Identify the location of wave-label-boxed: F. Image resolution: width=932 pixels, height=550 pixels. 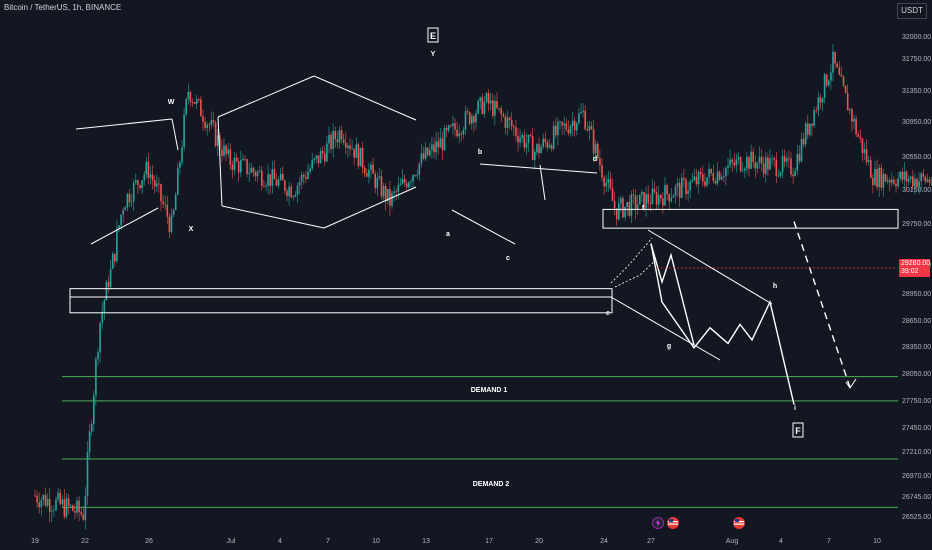
(798, 430).